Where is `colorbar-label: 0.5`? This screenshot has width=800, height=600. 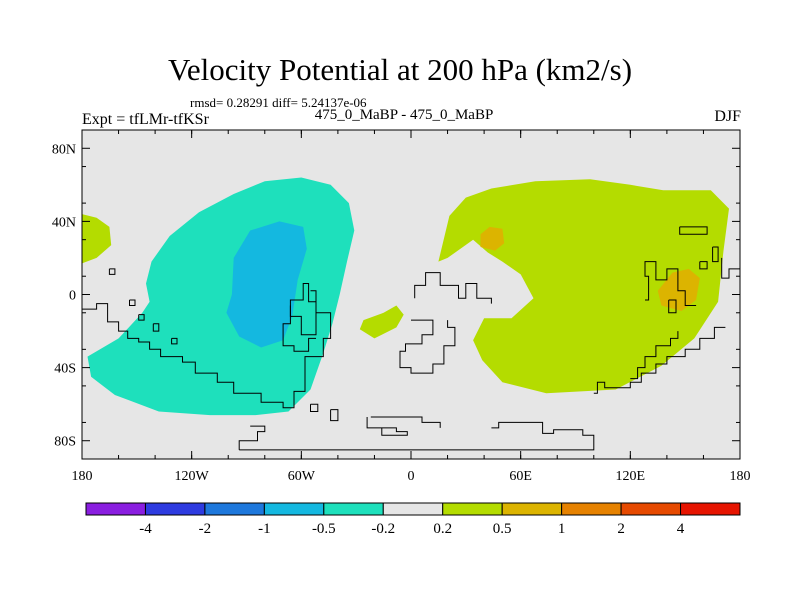
colorbar-label: 0.5 is located at coordinates (502, 529).